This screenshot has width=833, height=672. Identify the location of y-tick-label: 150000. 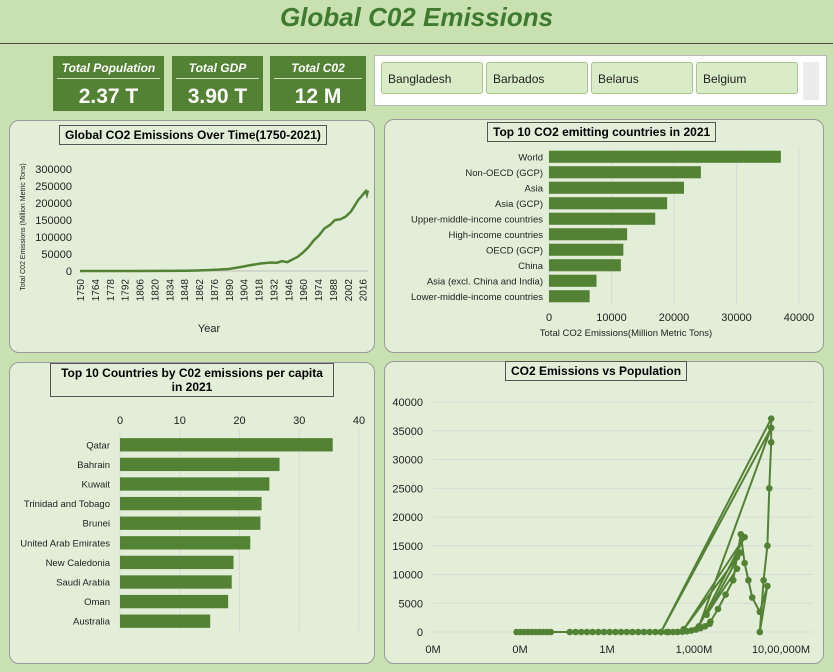
(53, 221).